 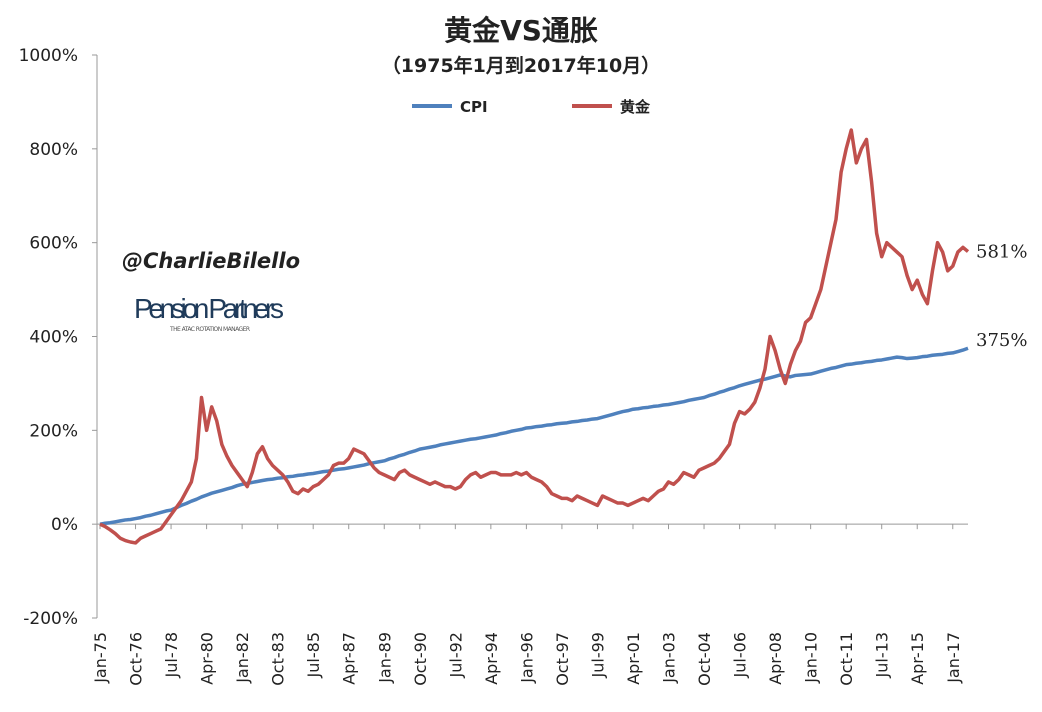 What do you see at coordinates (917, 658) in the screenshot?
I see `x-tick-label: Apr-15` at bounding box center [917, 658].